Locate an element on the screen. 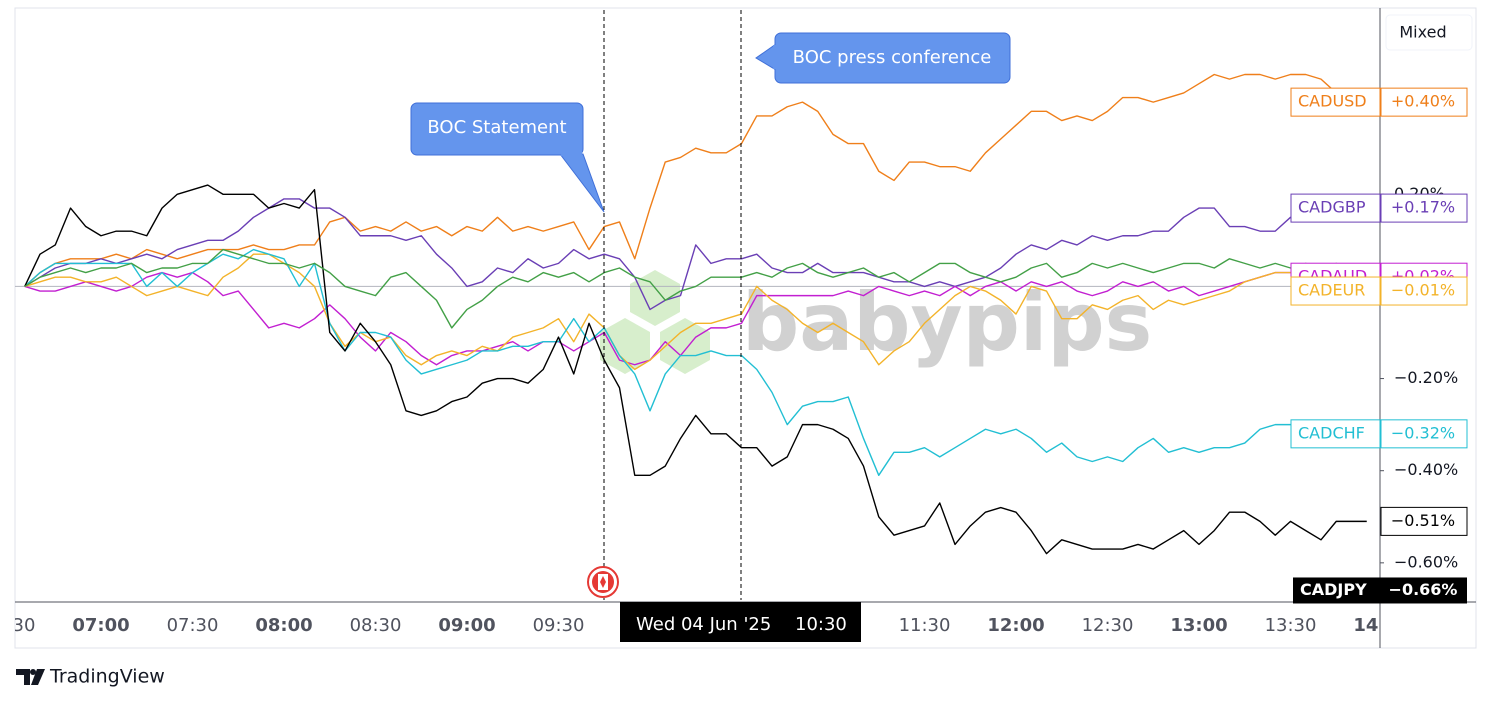 This screenshot has width=1491, height=703. crosshair-value: −0.66% is located at coordinates (1423, 589).